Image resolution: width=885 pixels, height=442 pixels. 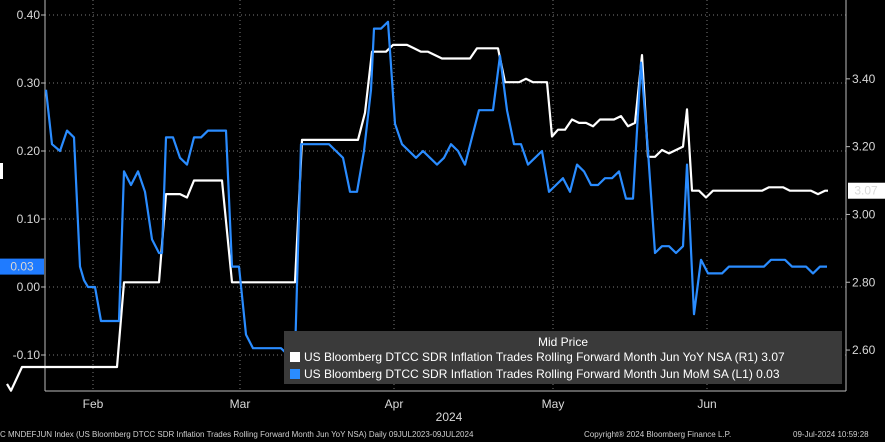 I want to click on right-tick-label: 3.00, so click(x=864, y=214).